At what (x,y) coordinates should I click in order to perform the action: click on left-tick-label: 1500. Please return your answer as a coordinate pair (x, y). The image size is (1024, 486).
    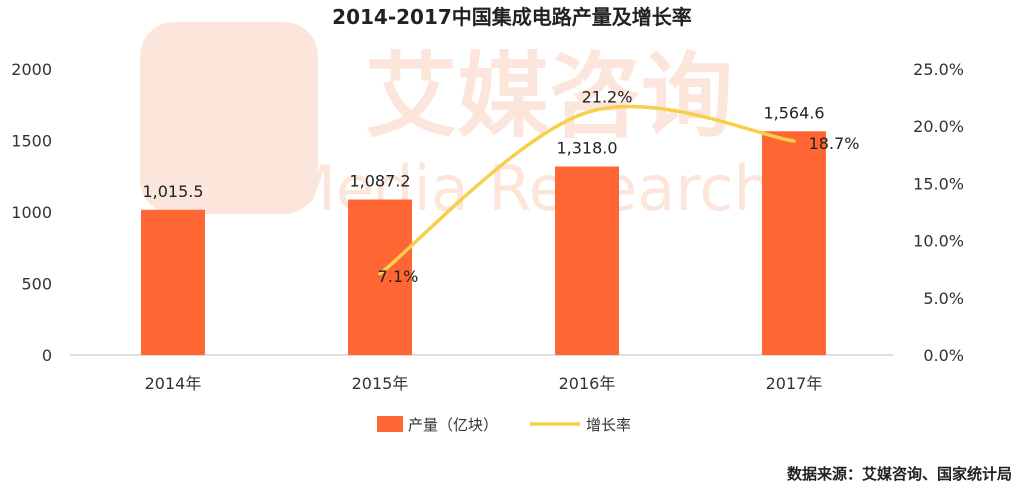
    Looking at the image, I should click on (31, 141).